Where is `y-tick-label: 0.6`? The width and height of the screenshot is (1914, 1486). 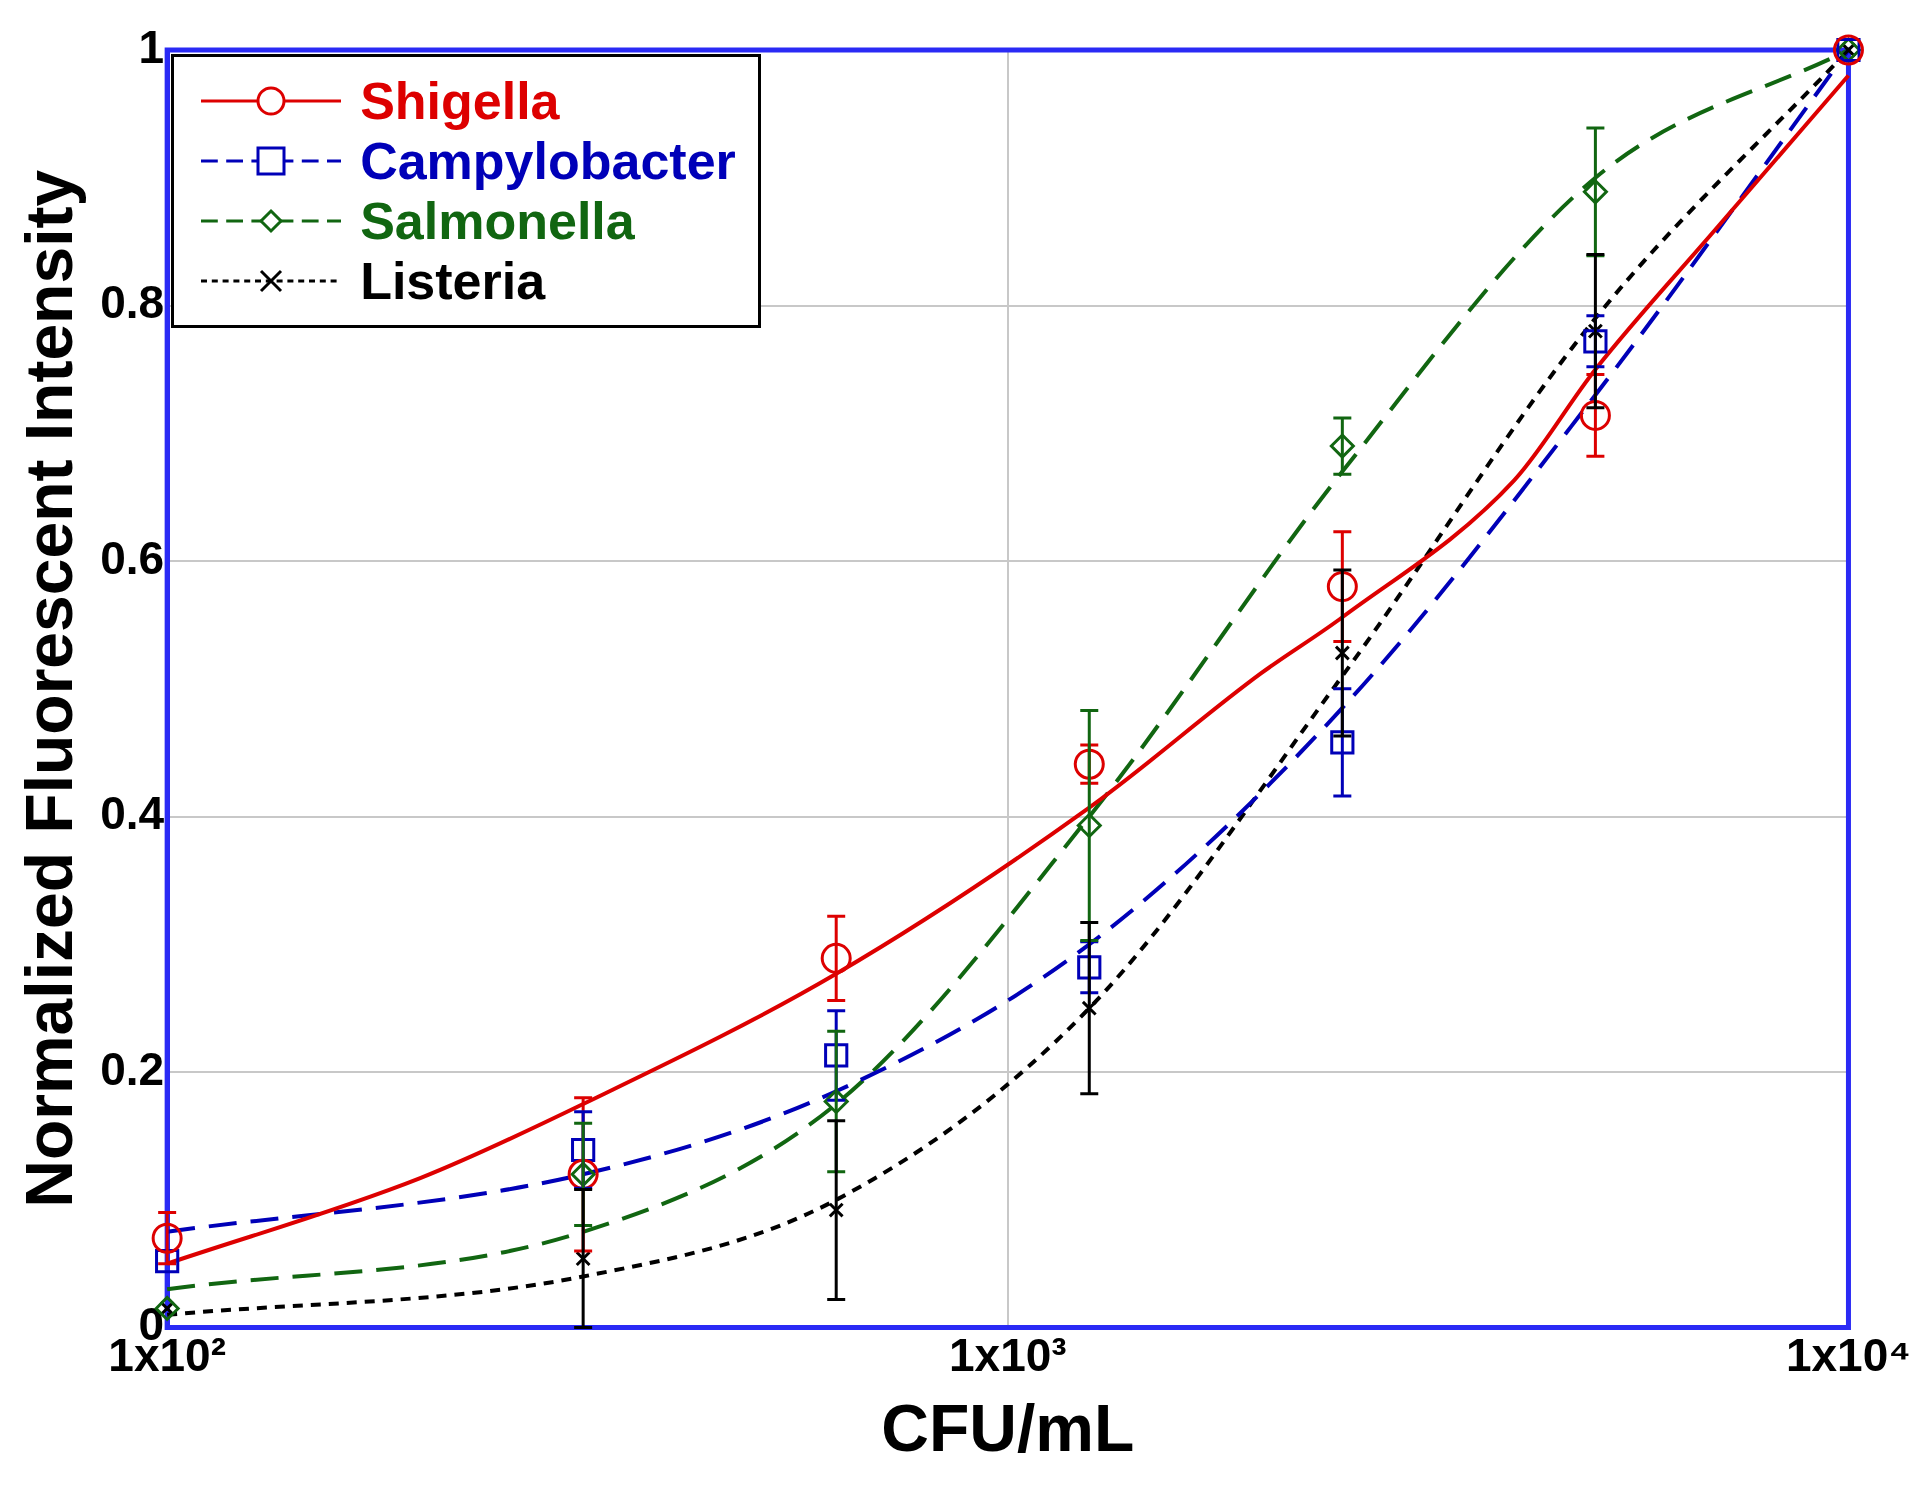 y-tick-label: 0.6 is located at coordinates (132, 557).